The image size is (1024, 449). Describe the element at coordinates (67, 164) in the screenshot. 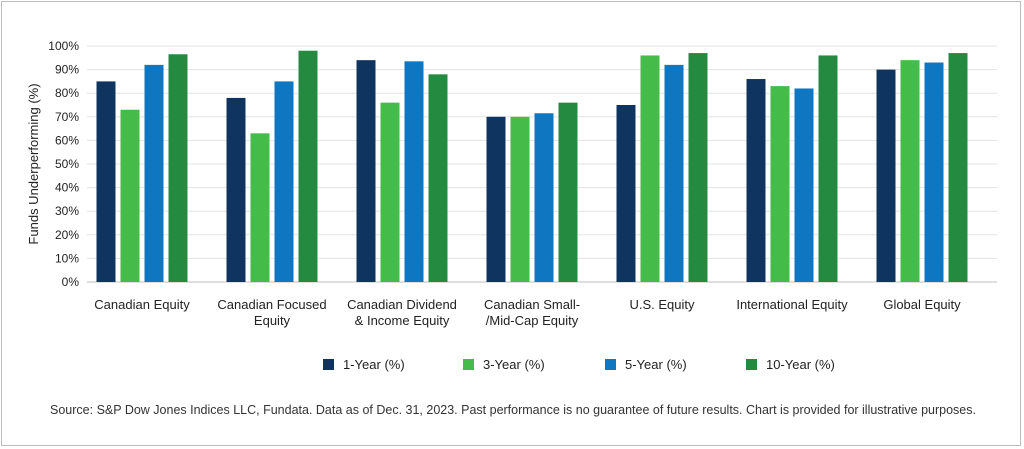

I see `y-tick-label: 50%` at that location.